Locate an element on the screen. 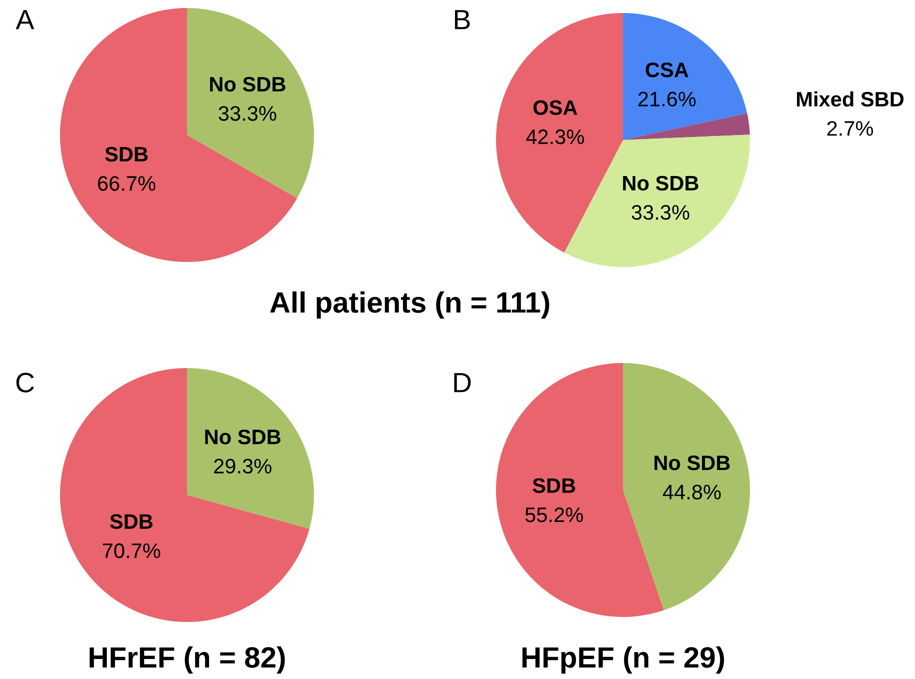 Image resolution: width=915 pixels, height=679 pixels. data-label: 55.2% is located at coordinates (554, 514).